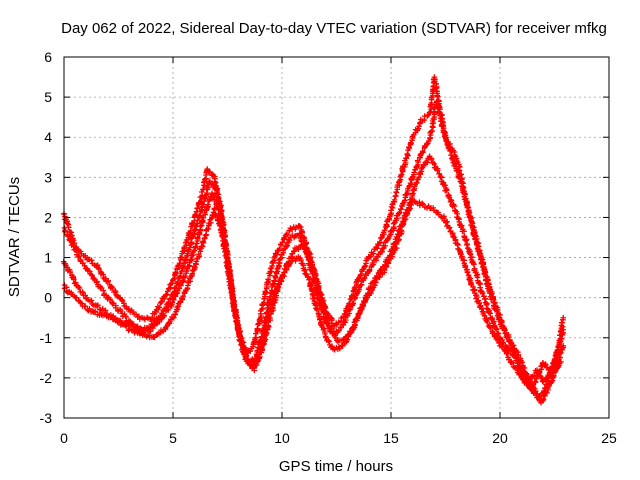 The width and height of the screenshot is (640, 480). I want to click on y-tick-label: 6, so click(48, 57).